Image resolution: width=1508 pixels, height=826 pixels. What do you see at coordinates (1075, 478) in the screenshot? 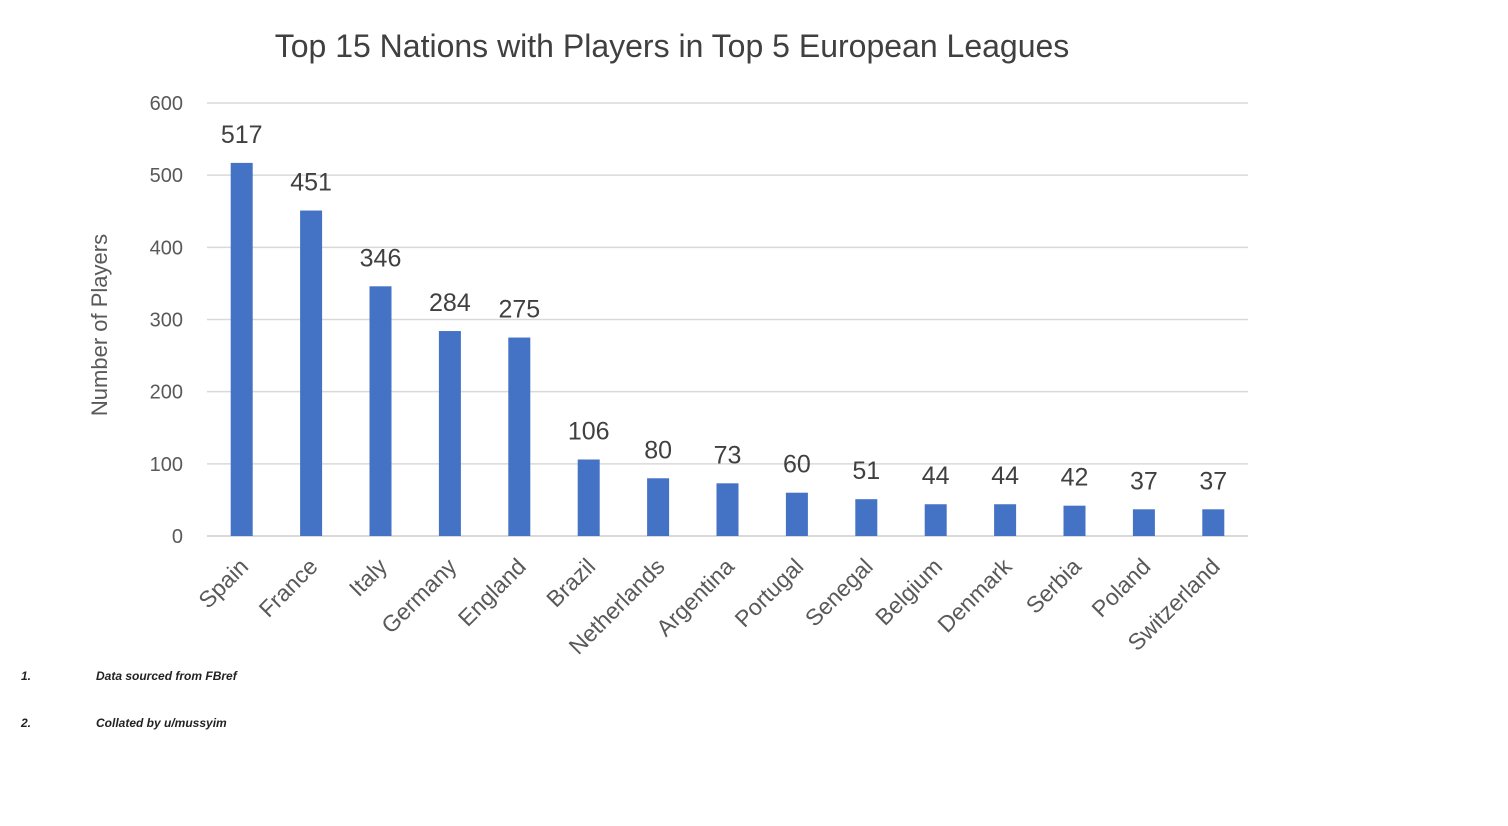
I see `data-label: 42` at bounding box center [1075, 478].